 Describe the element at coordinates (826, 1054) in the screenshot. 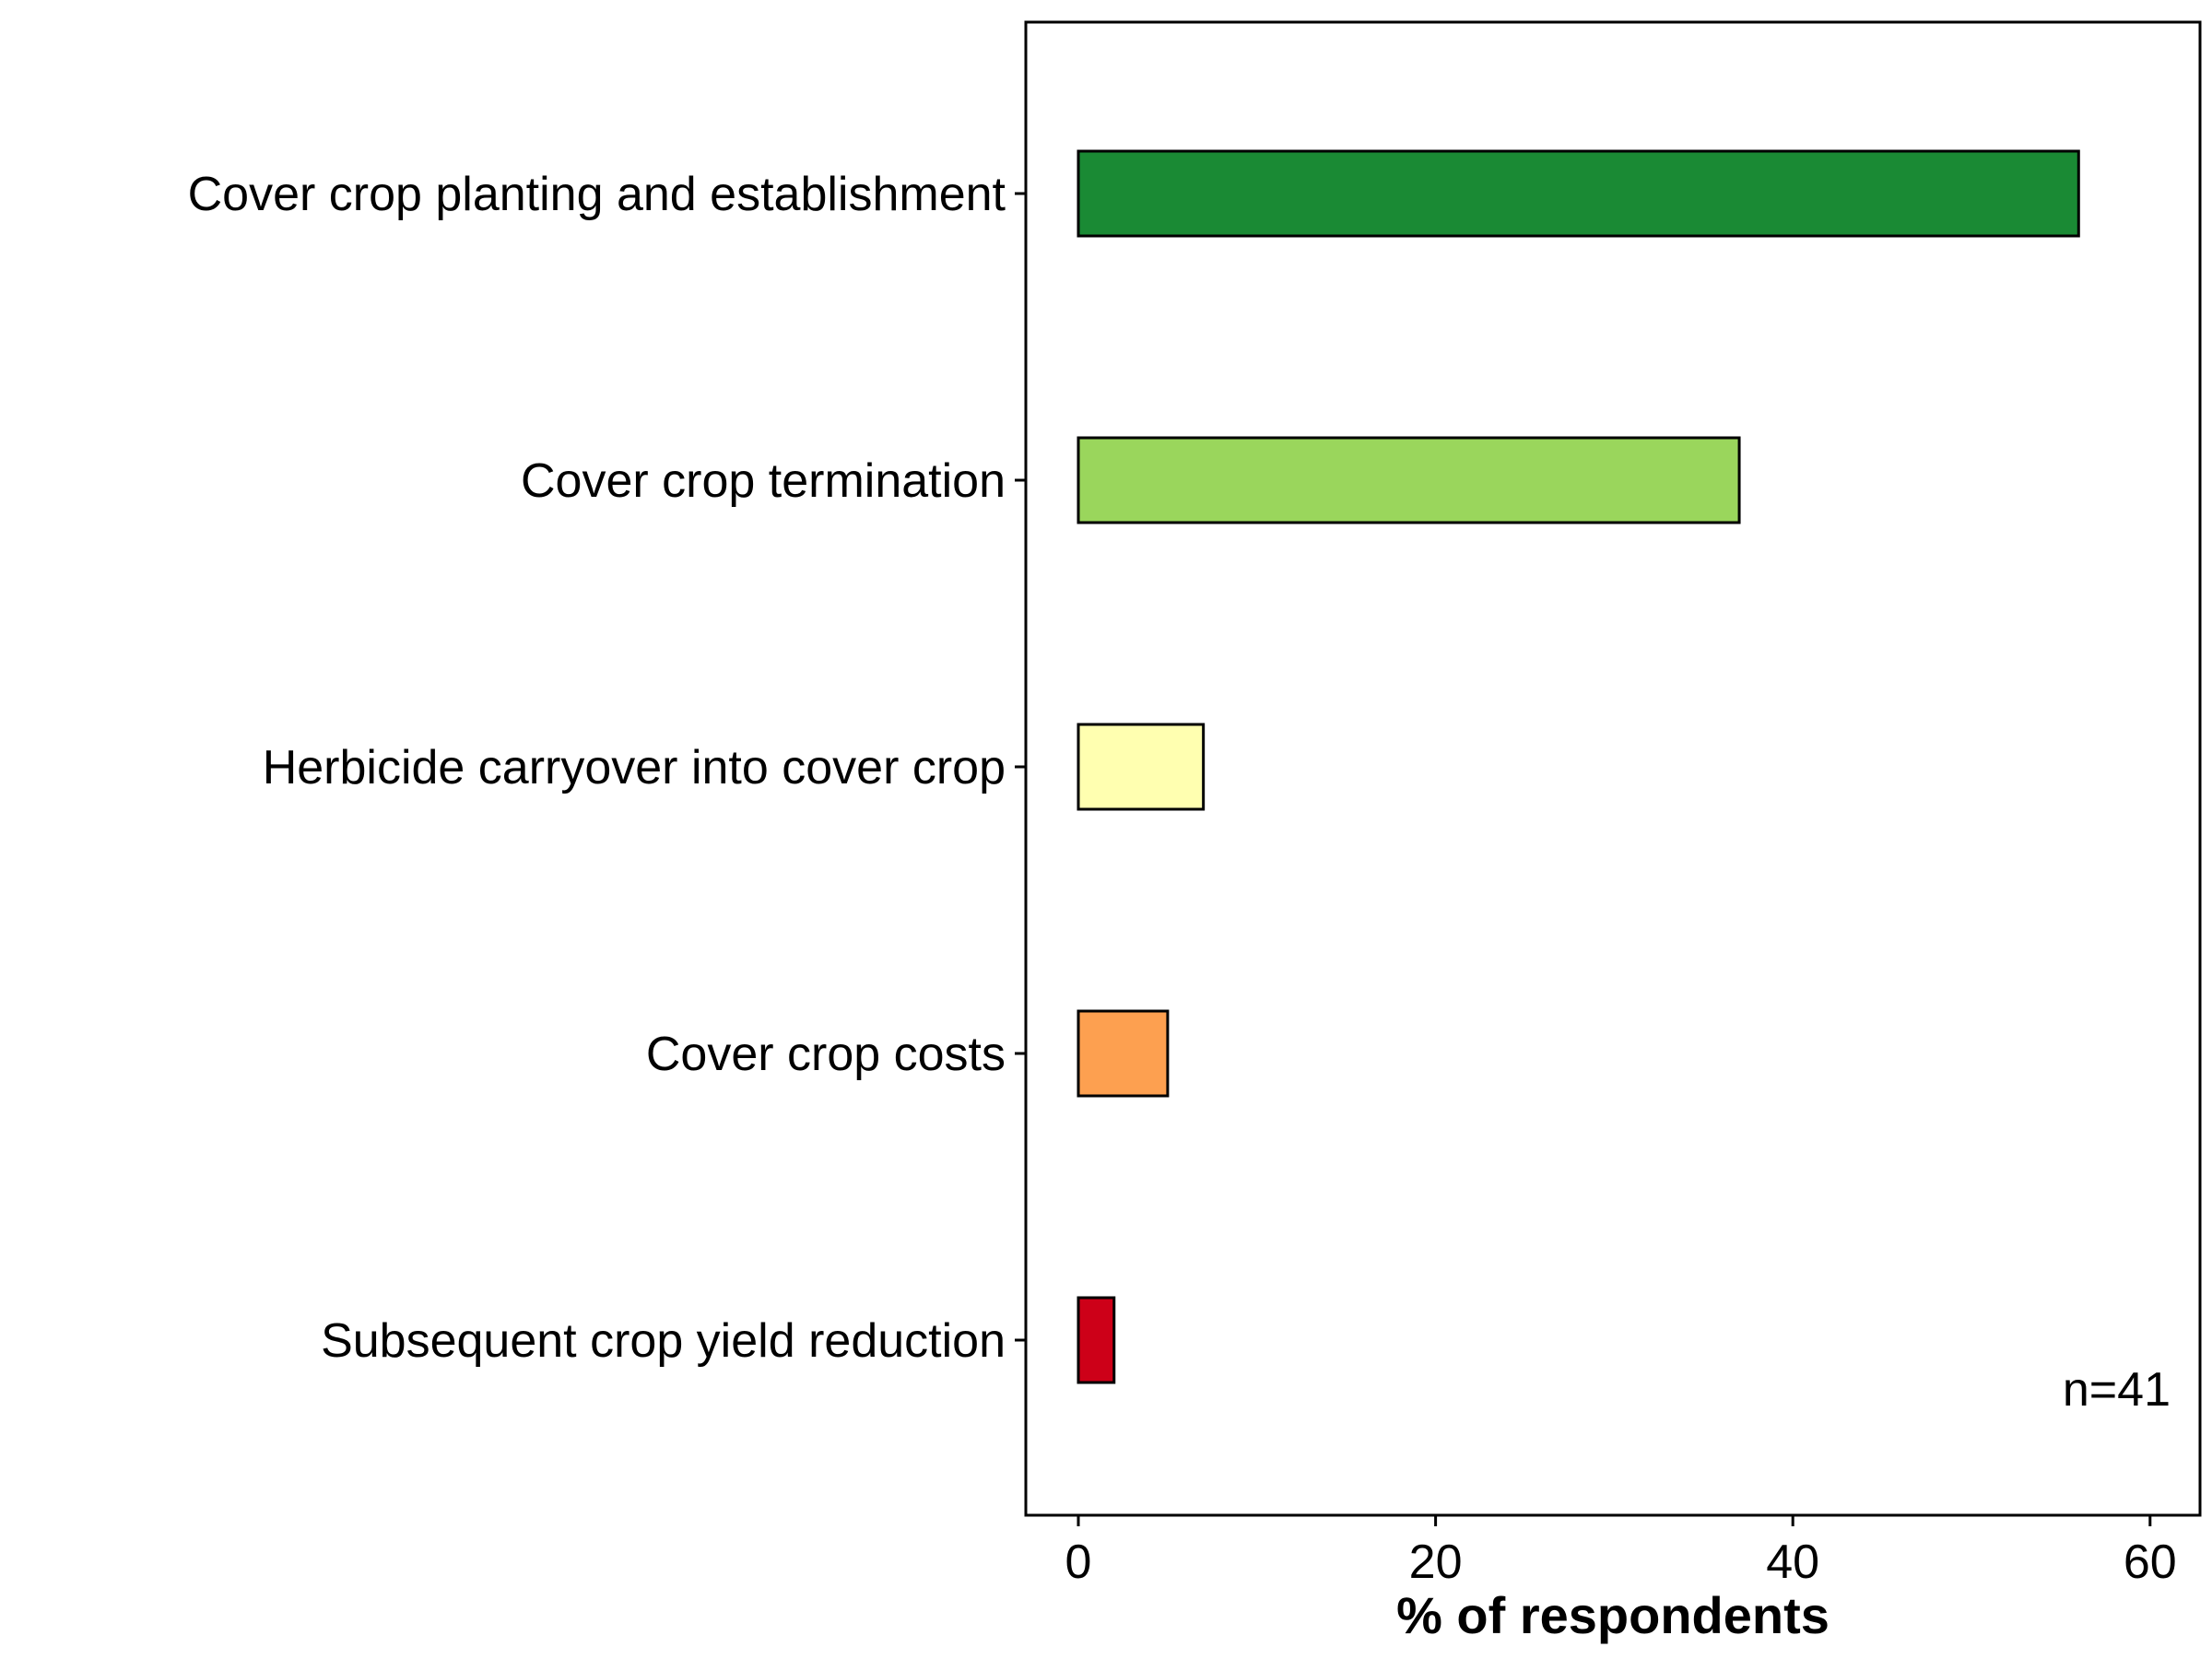

I see `y-tick-label-4: Cover crop costs` at that location.